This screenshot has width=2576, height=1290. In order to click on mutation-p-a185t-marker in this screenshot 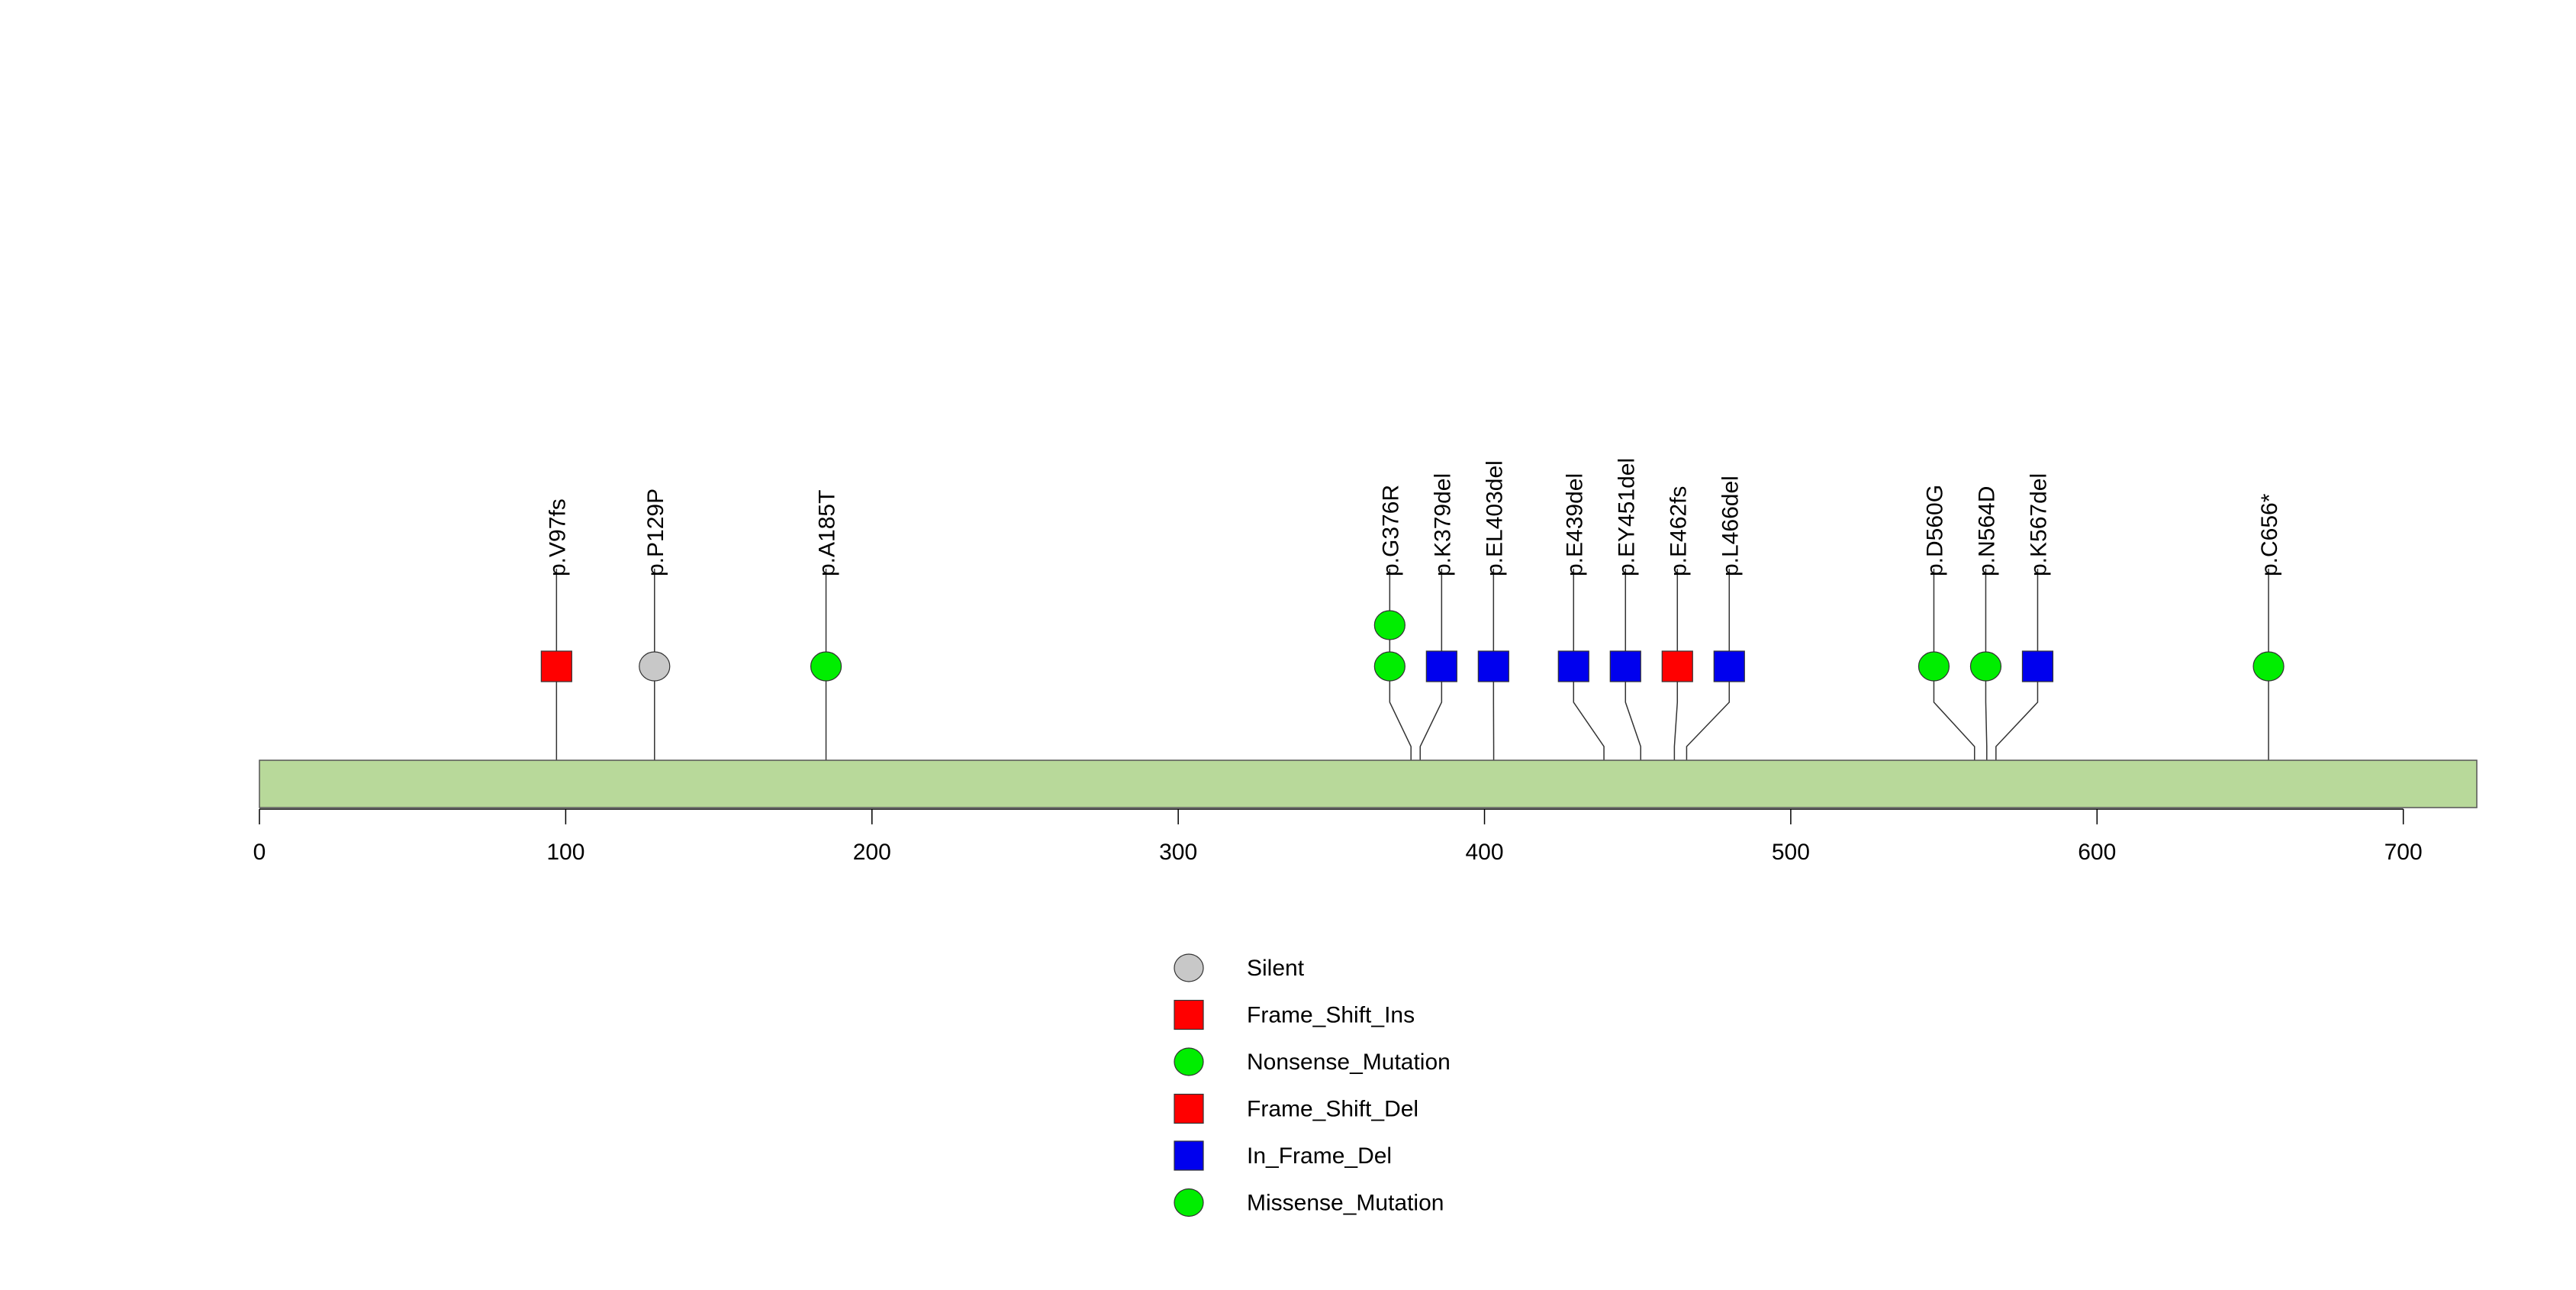, I will do `click(826, 667)`.